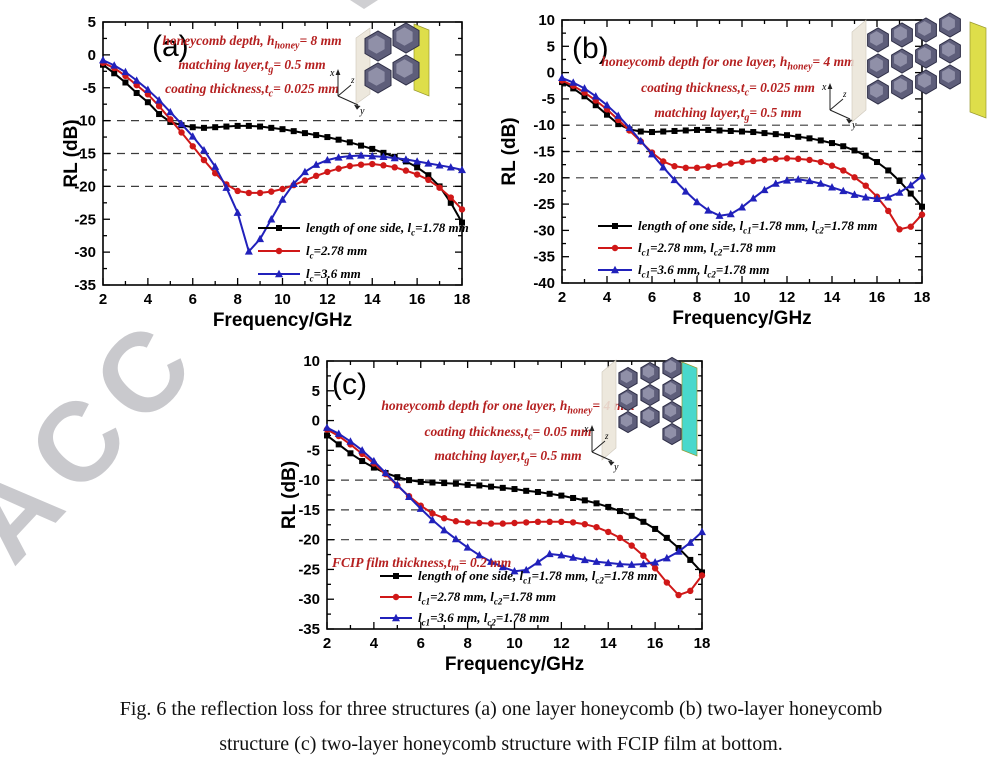  Describe the element at coordinates (89, 88) in the screenshot. I see `y-tick-label: -5` at that location.